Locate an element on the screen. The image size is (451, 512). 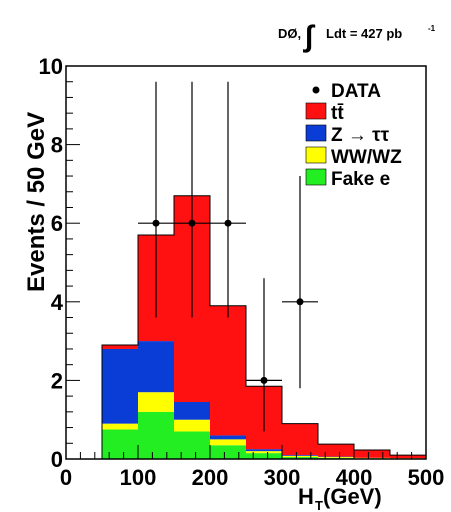
luminosity-exponent: -1 is located at coordinates (432, 28).